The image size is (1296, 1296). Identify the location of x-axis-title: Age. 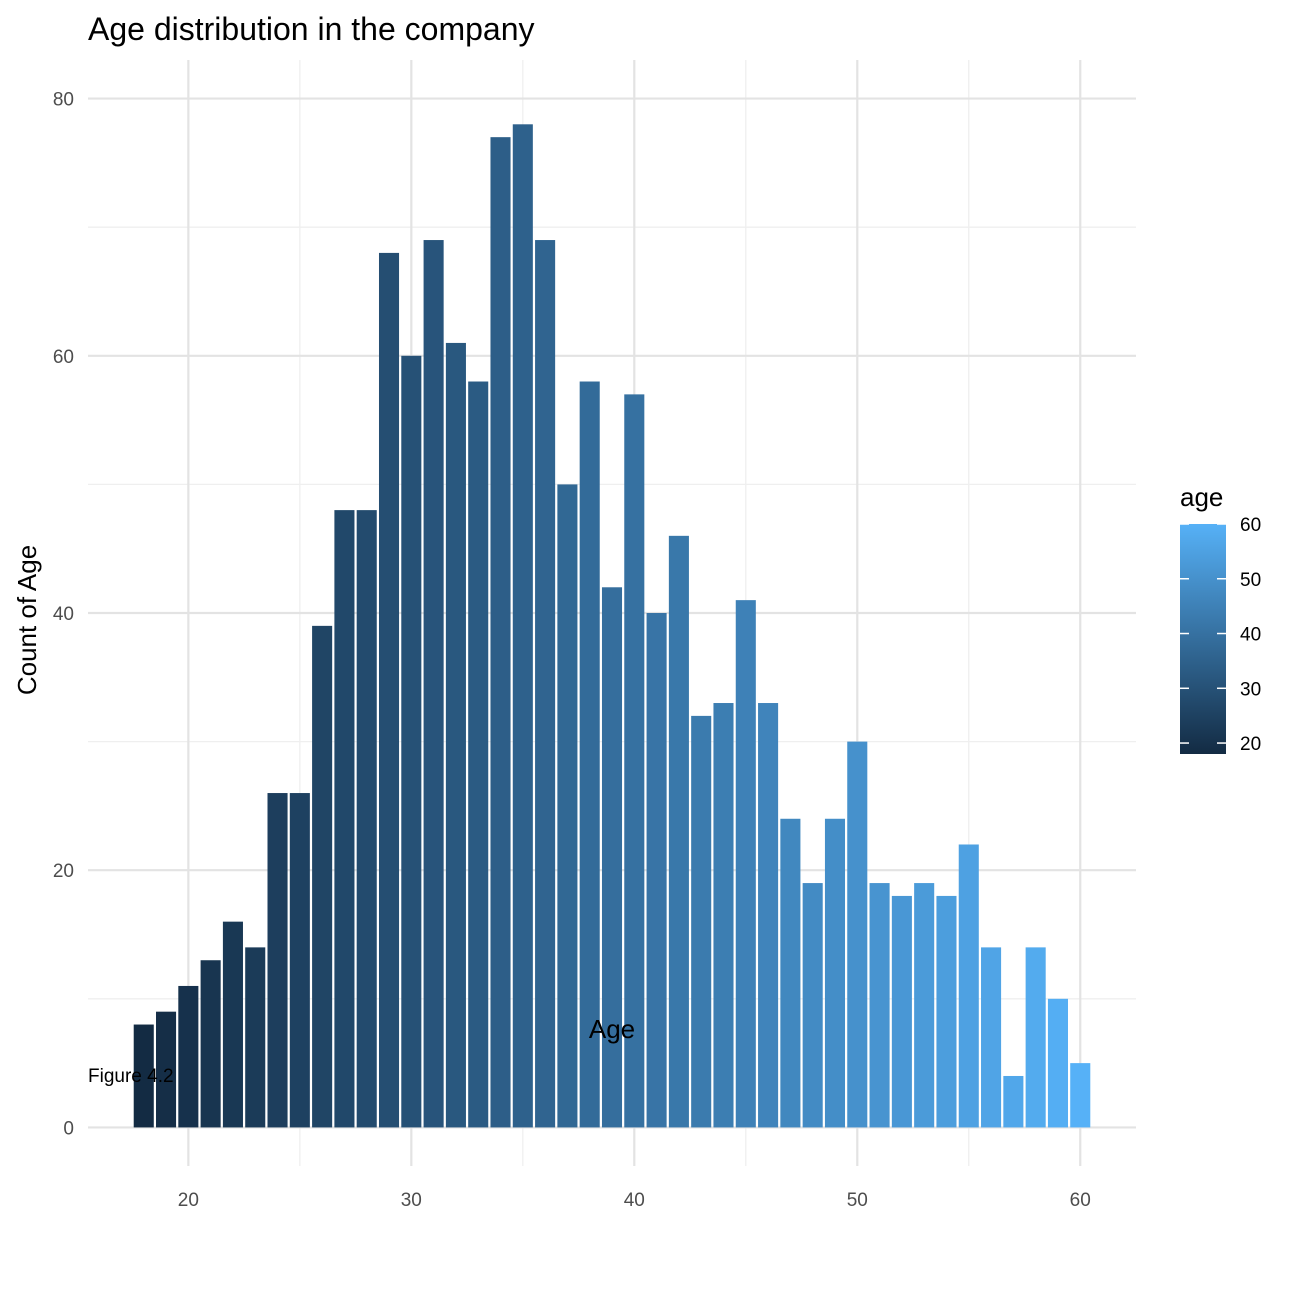
(612, 1029).